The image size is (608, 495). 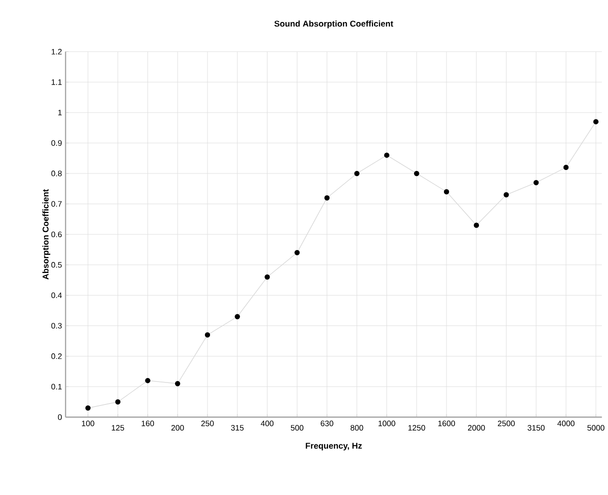 What do you see at coordinates (334, 24) in the screenshot?
I see `chart-title: Sound Absorption Coefficient` at bounding box center [334, 24].